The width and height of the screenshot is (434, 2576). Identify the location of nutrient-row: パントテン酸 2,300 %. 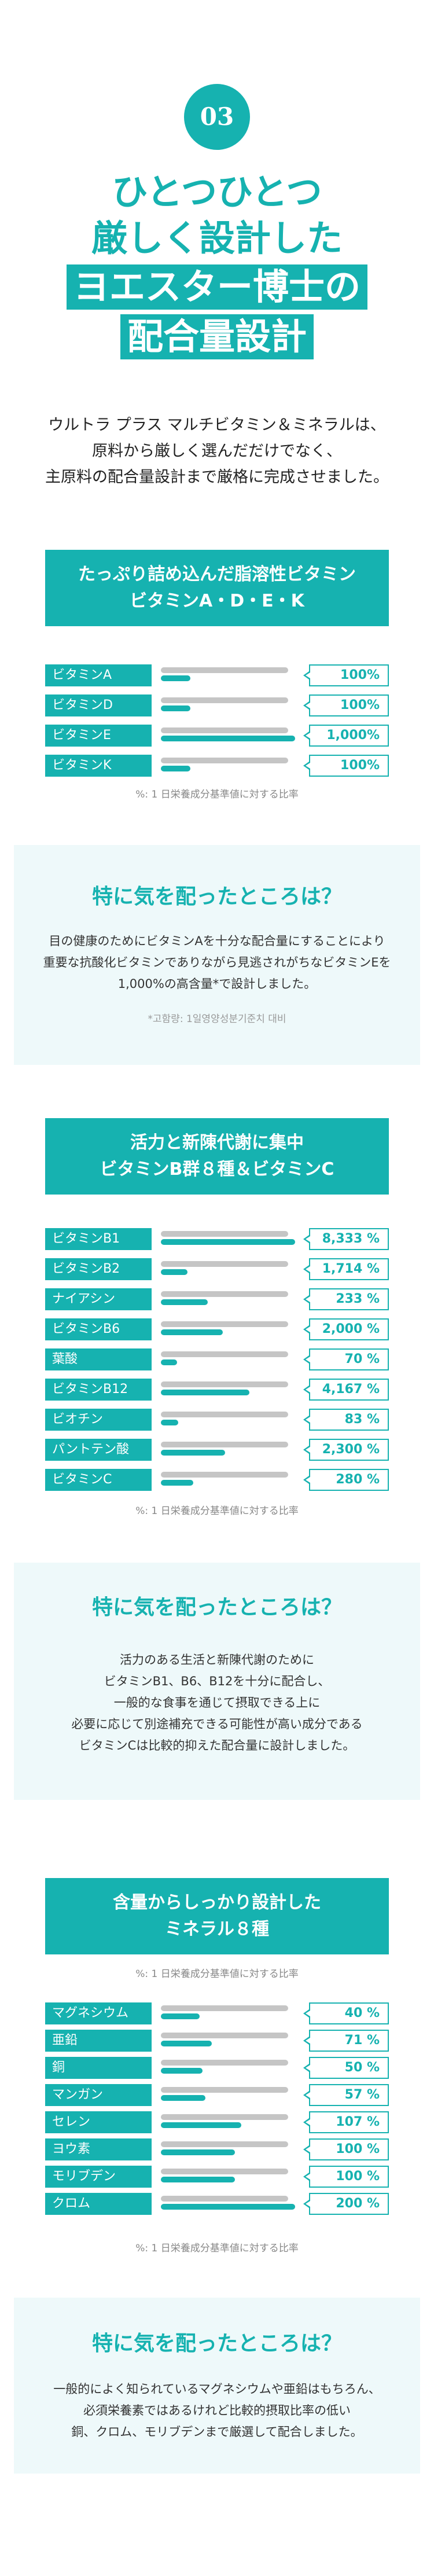
(217, 1450).